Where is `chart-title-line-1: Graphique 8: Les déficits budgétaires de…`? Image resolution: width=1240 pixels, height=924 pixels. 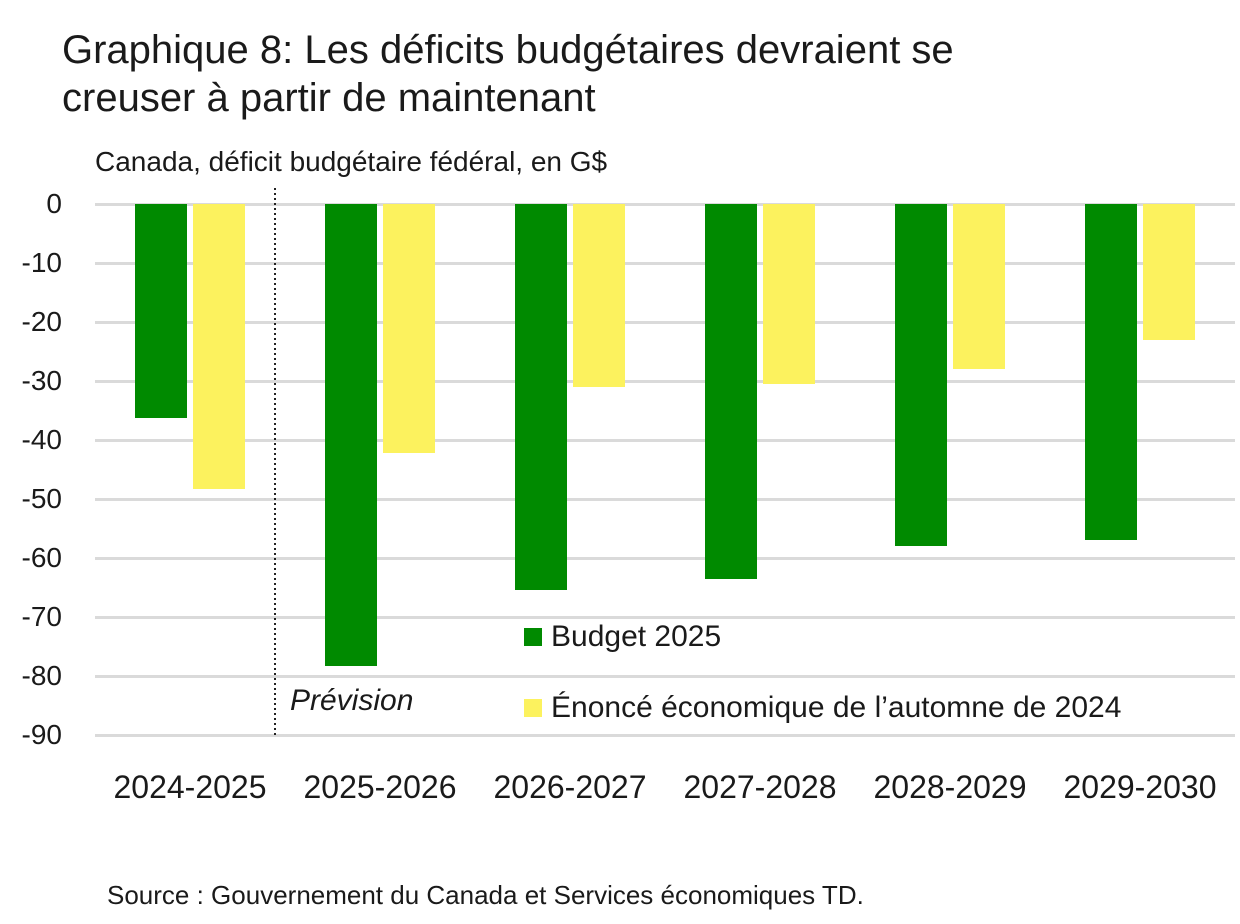 chart-title-line-1: Graphique 8: Les déficits budgétaires de… is located at coordinates (508, 50).